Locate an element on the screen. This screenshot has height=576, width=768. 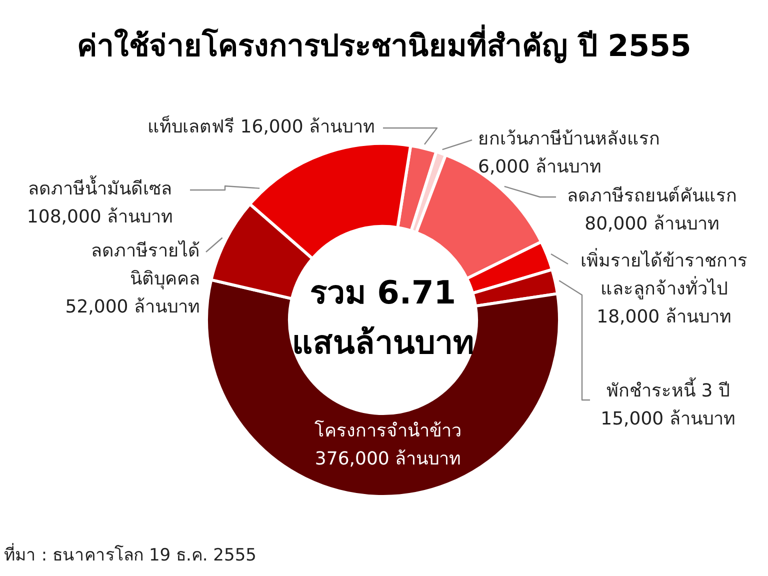
data-label: 15,000 ล้านบาท is located at coordinates (668, 419).